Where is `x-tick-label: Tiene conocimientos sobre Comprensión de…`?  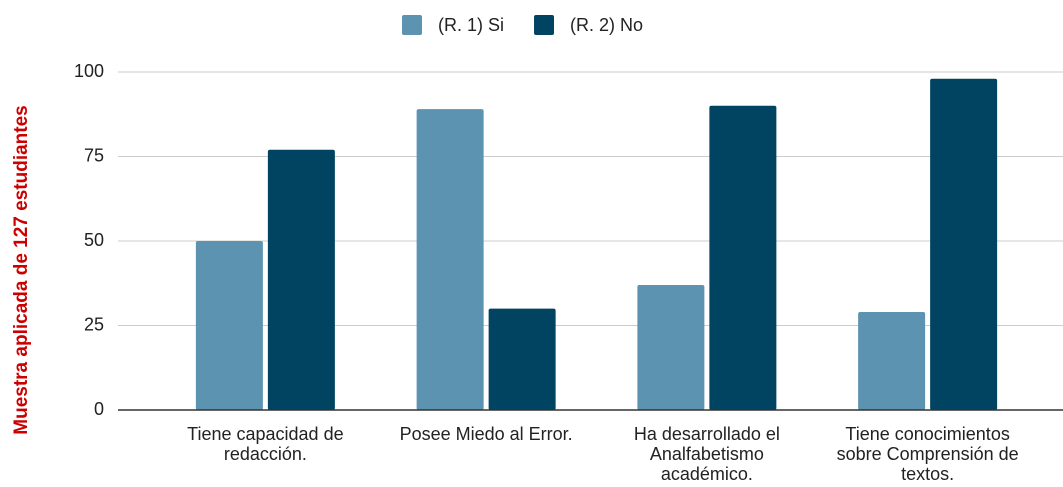 x-tick-label: Tiene conocimientos sobre Comprensión de… is located at coordinates (927, 454).